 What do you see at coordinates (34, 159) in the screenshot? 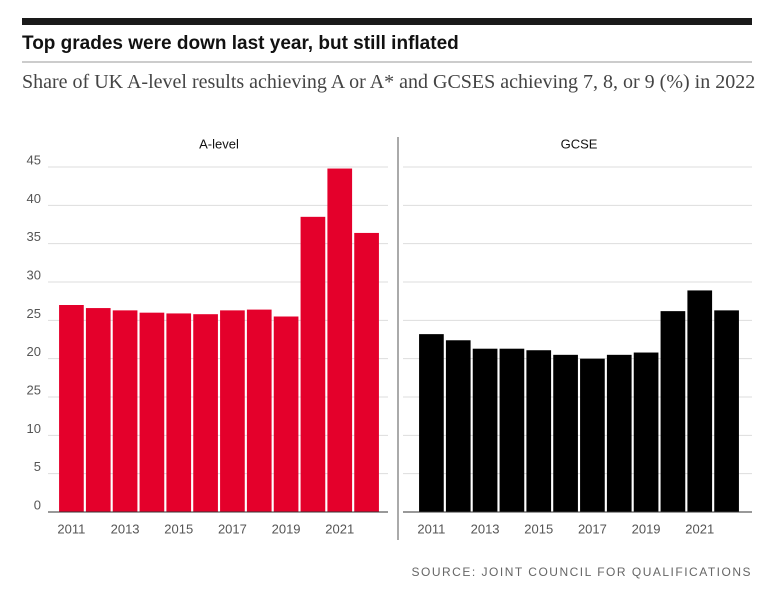
I see `y-tick-label: 45` at bounding box center [34, 159].